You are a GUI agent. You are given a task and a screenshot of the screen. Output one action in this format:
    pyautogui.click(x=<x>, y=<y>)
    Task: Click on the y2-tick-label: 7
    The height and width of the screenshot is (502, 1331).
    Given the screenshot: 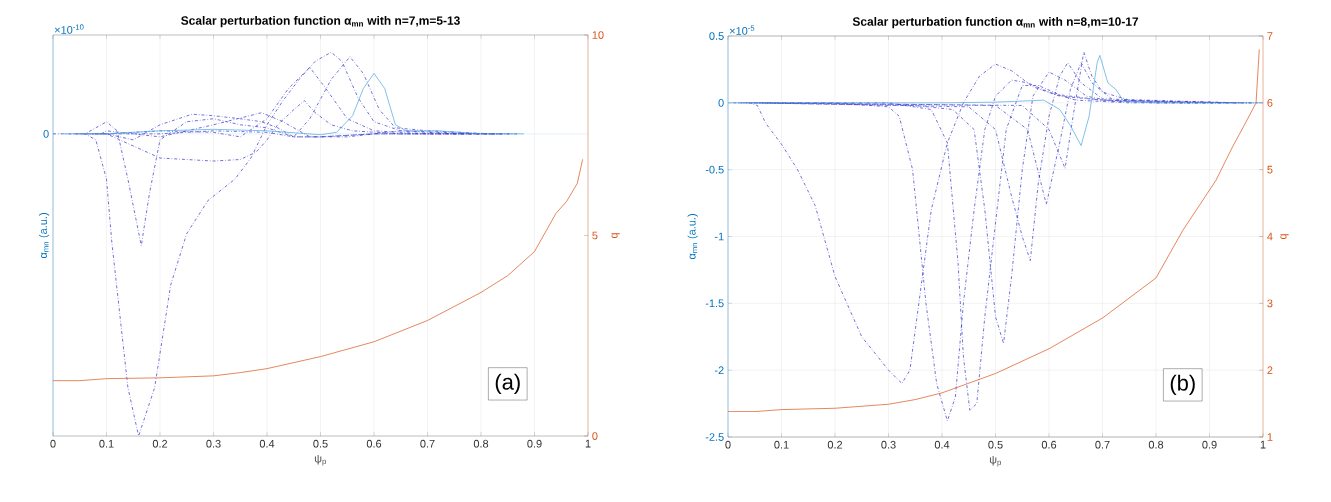 What is the action you would take?
    pyautogui.click(x=1270, y=36)
    